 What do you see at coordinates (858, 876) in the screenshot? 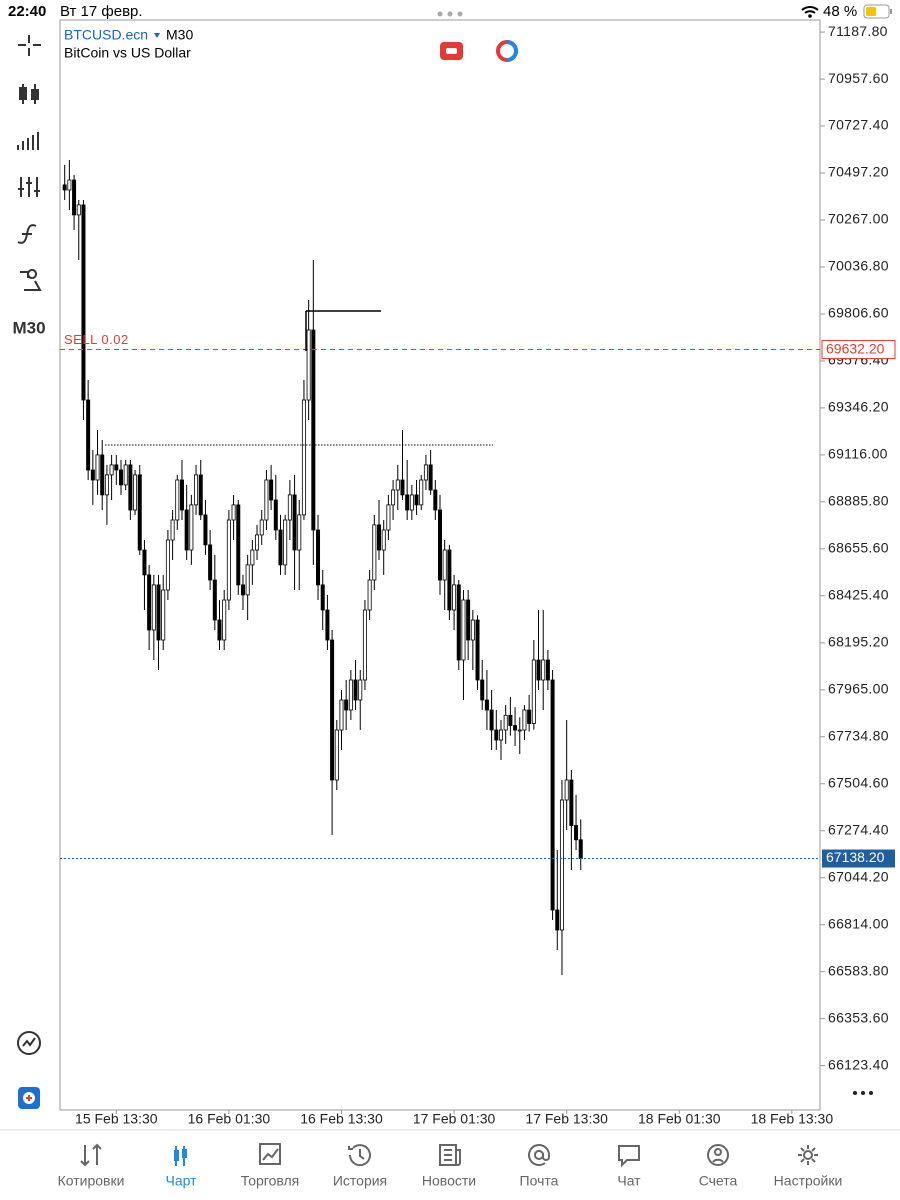
I see `y-tick-label: 67044.20` at bounding box center [858, 876].